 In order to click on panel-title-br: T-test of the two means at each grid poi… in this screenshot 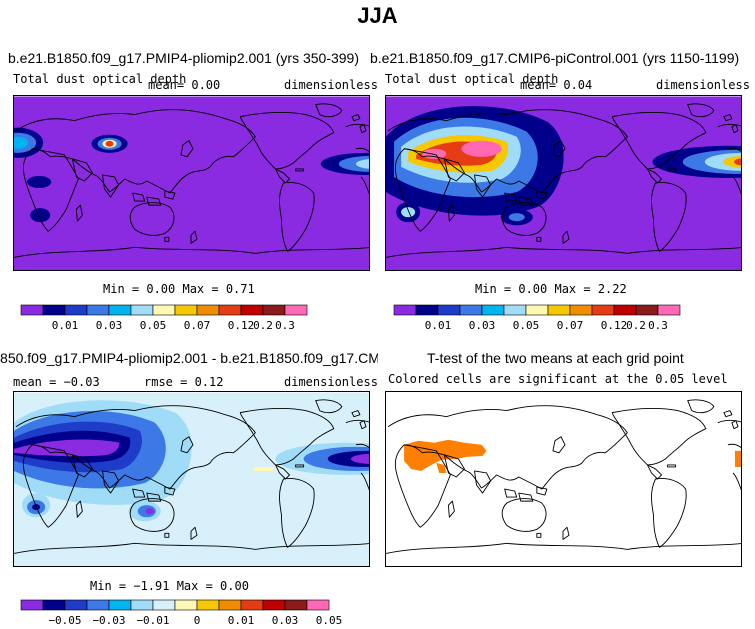, I will do `click(555, 358)`.